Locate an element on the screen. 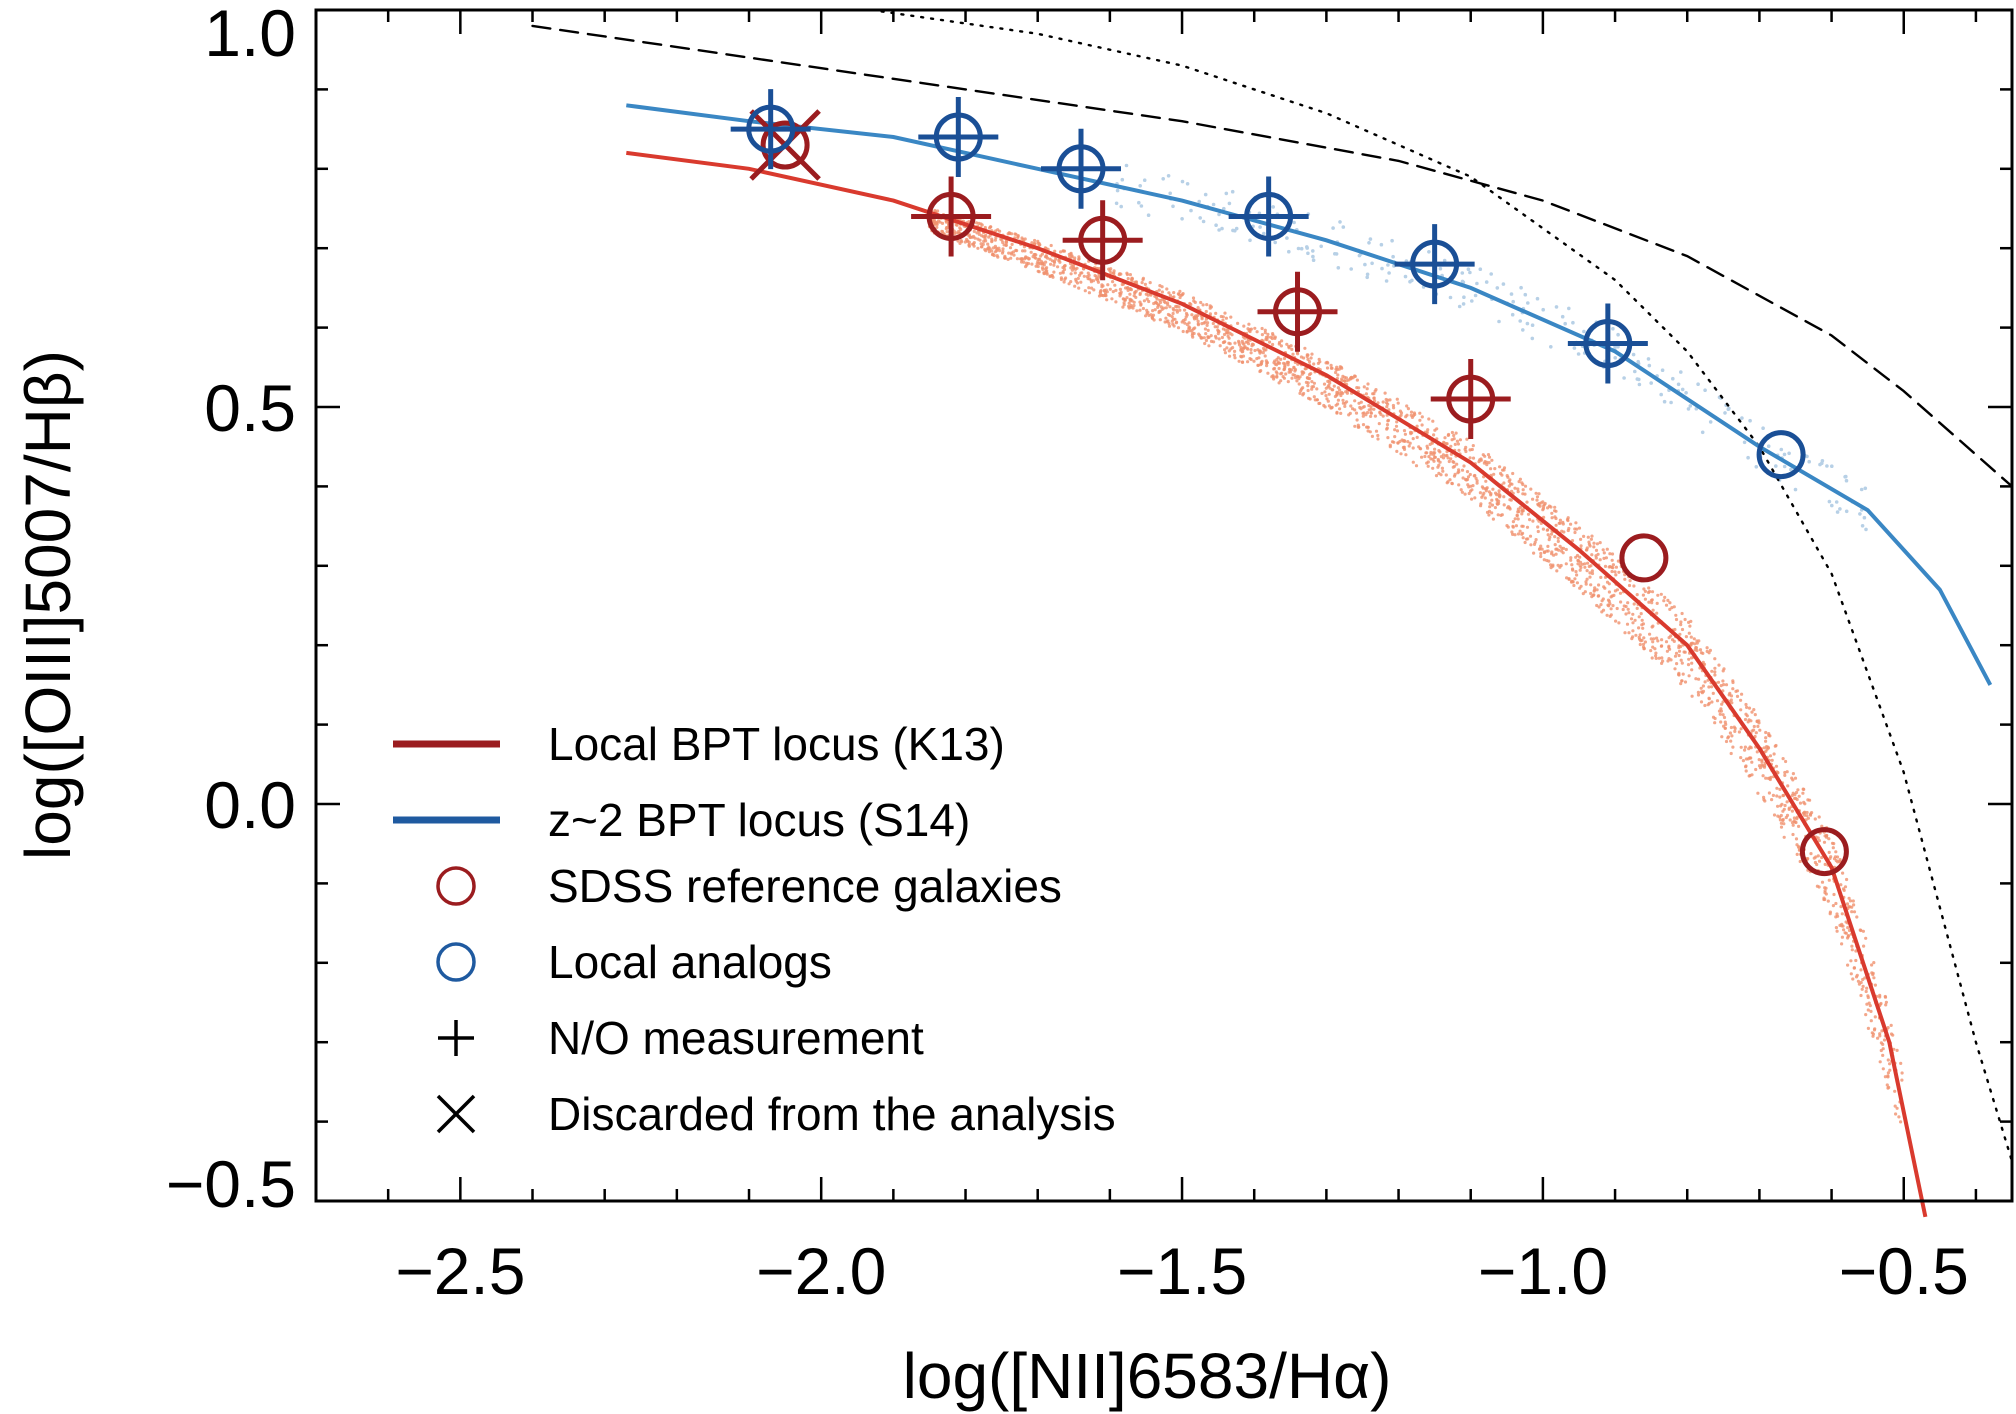 The image size is (2016, 1414). legend-circle-swatch is located at coordinates (456, 886).